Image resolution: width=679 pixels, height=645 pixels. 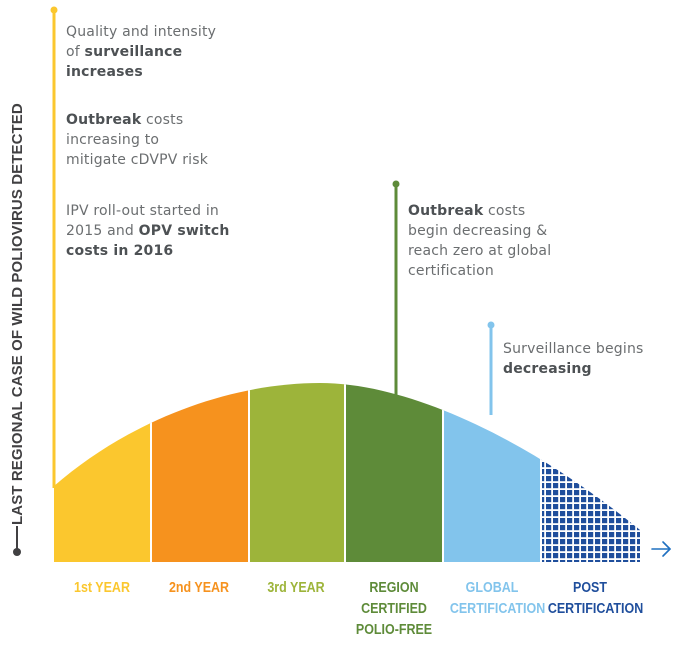 I want to click on annotation-surveillance-decreasing: Surveillance begins decreasing, so click(x=573, y=359).